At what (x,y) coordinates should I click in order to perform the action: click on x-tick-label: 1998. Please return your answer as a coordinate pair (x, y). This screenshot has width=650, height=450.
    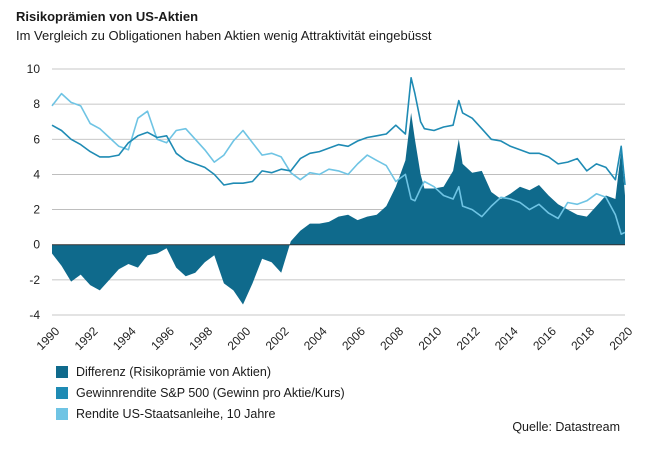
    Looking at the image, I should click on (200, 338).